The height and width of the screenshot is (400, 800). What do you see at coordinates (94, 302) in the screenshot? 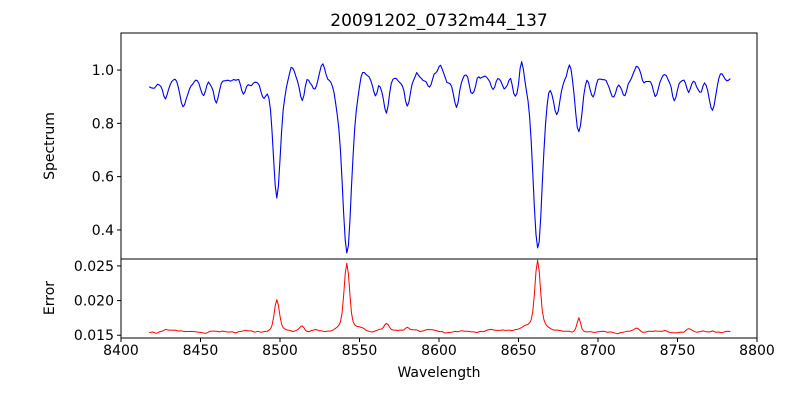
I see `error-y-tick-label: 0.020` at bounding box center [94, 302].